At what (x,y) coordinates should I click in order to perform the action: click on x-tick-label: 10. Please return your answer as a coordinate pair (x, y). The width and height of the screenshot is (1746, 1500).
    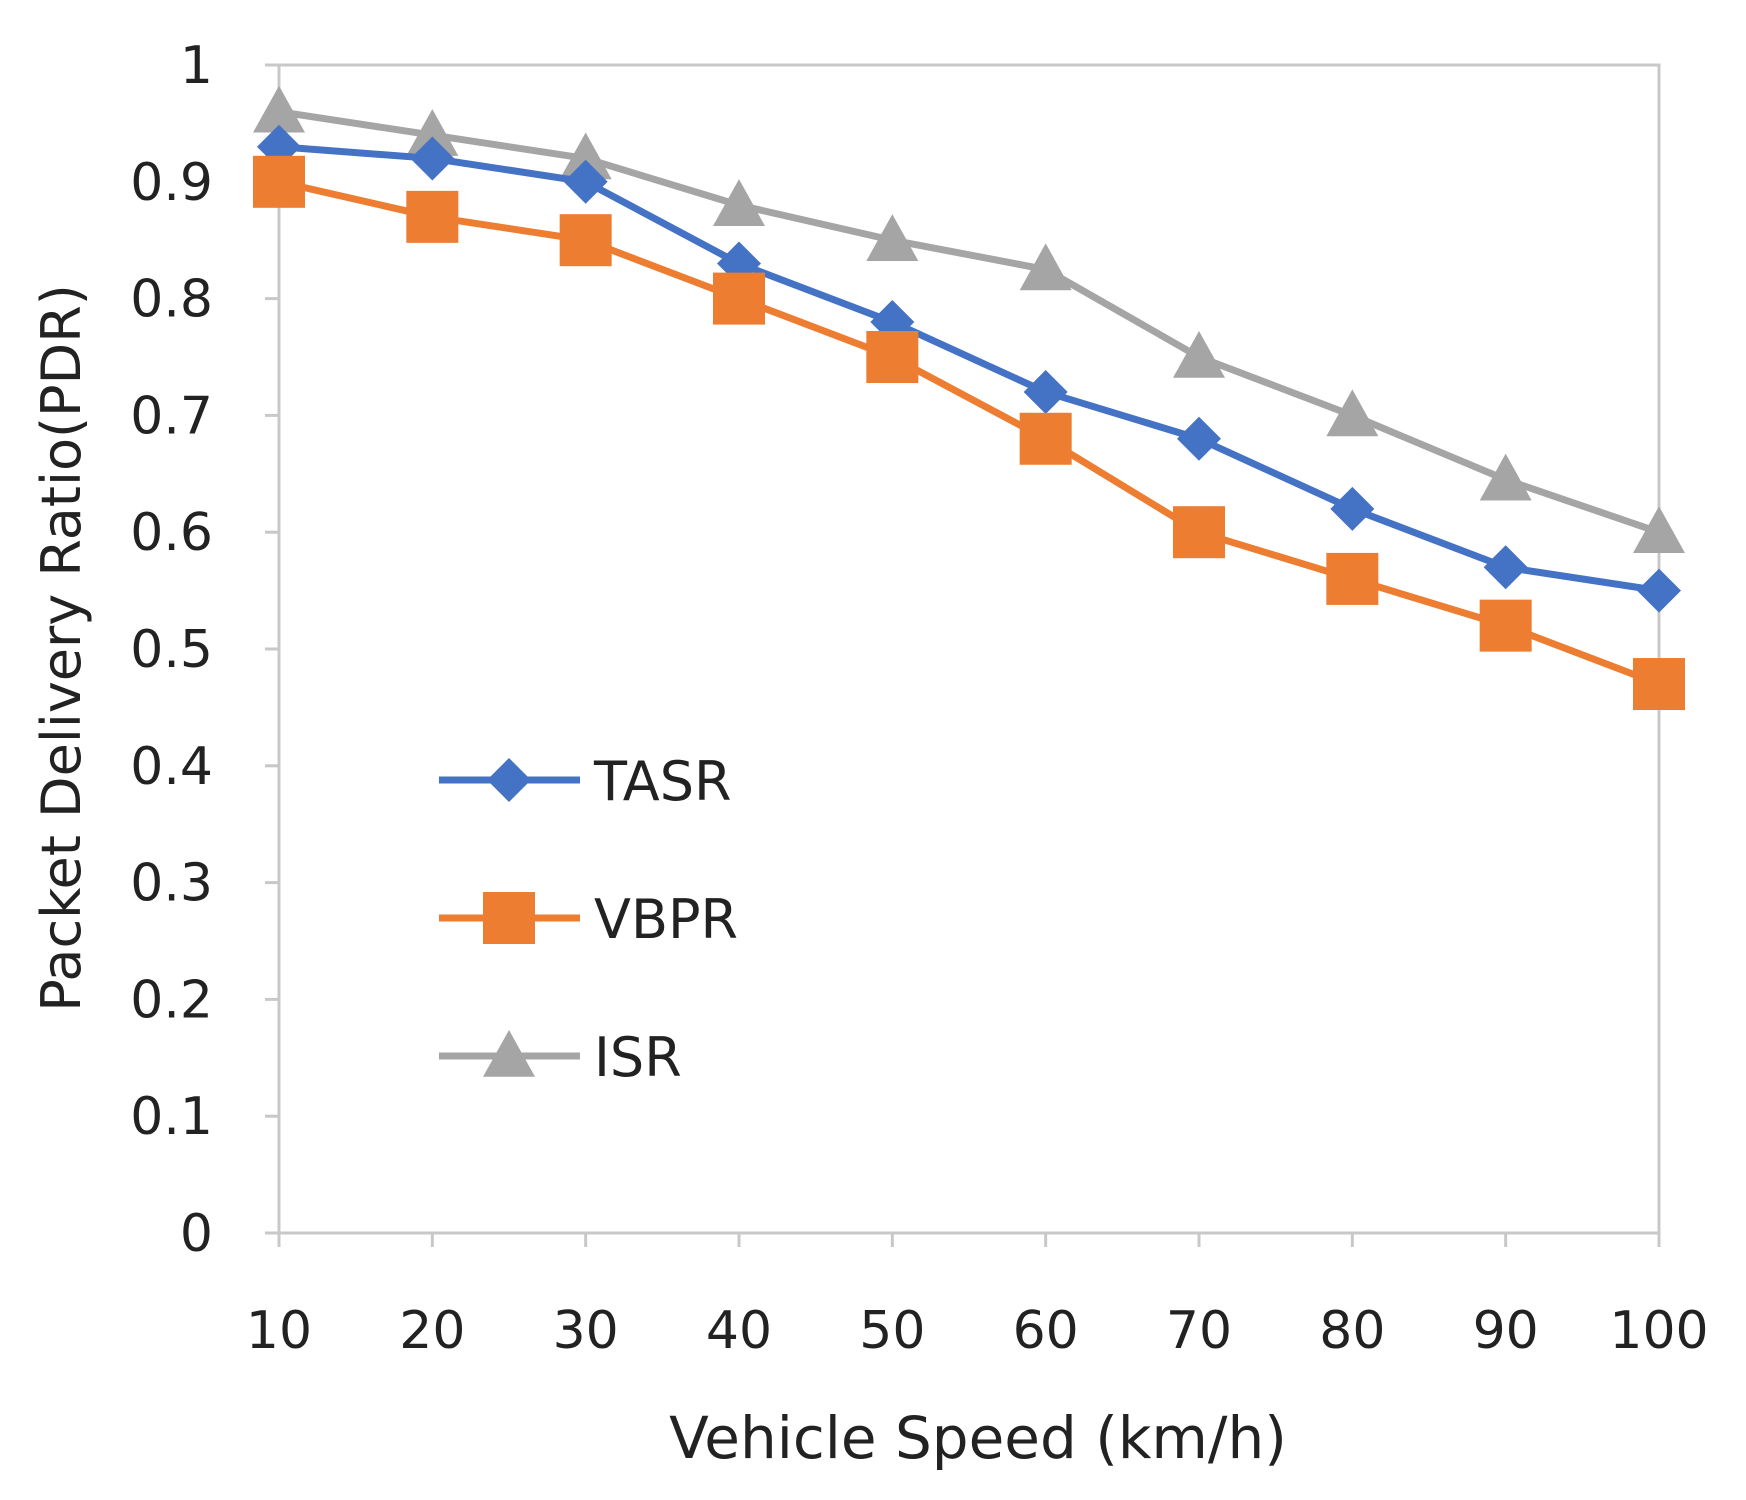
    Looking at the image, I should click on (279, 1331).